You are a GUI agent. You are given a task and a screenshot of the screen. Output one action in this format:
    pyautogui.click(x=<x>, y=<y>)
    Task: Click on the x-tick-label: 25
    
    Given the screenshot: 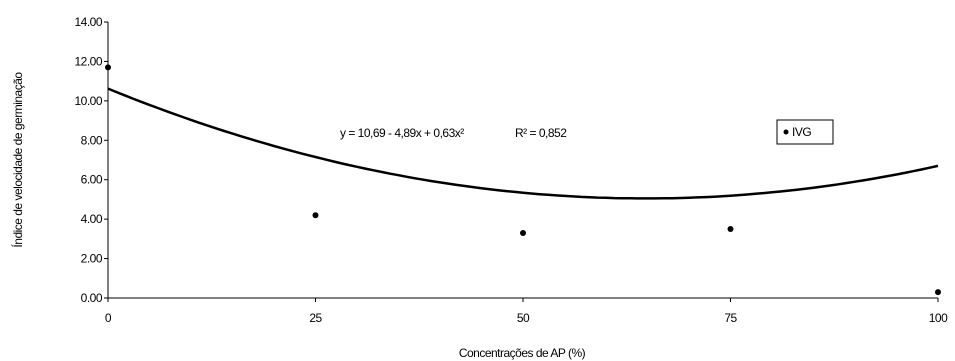 What is the action you would take?
    pyautogui.click(x=315, y=318)
    